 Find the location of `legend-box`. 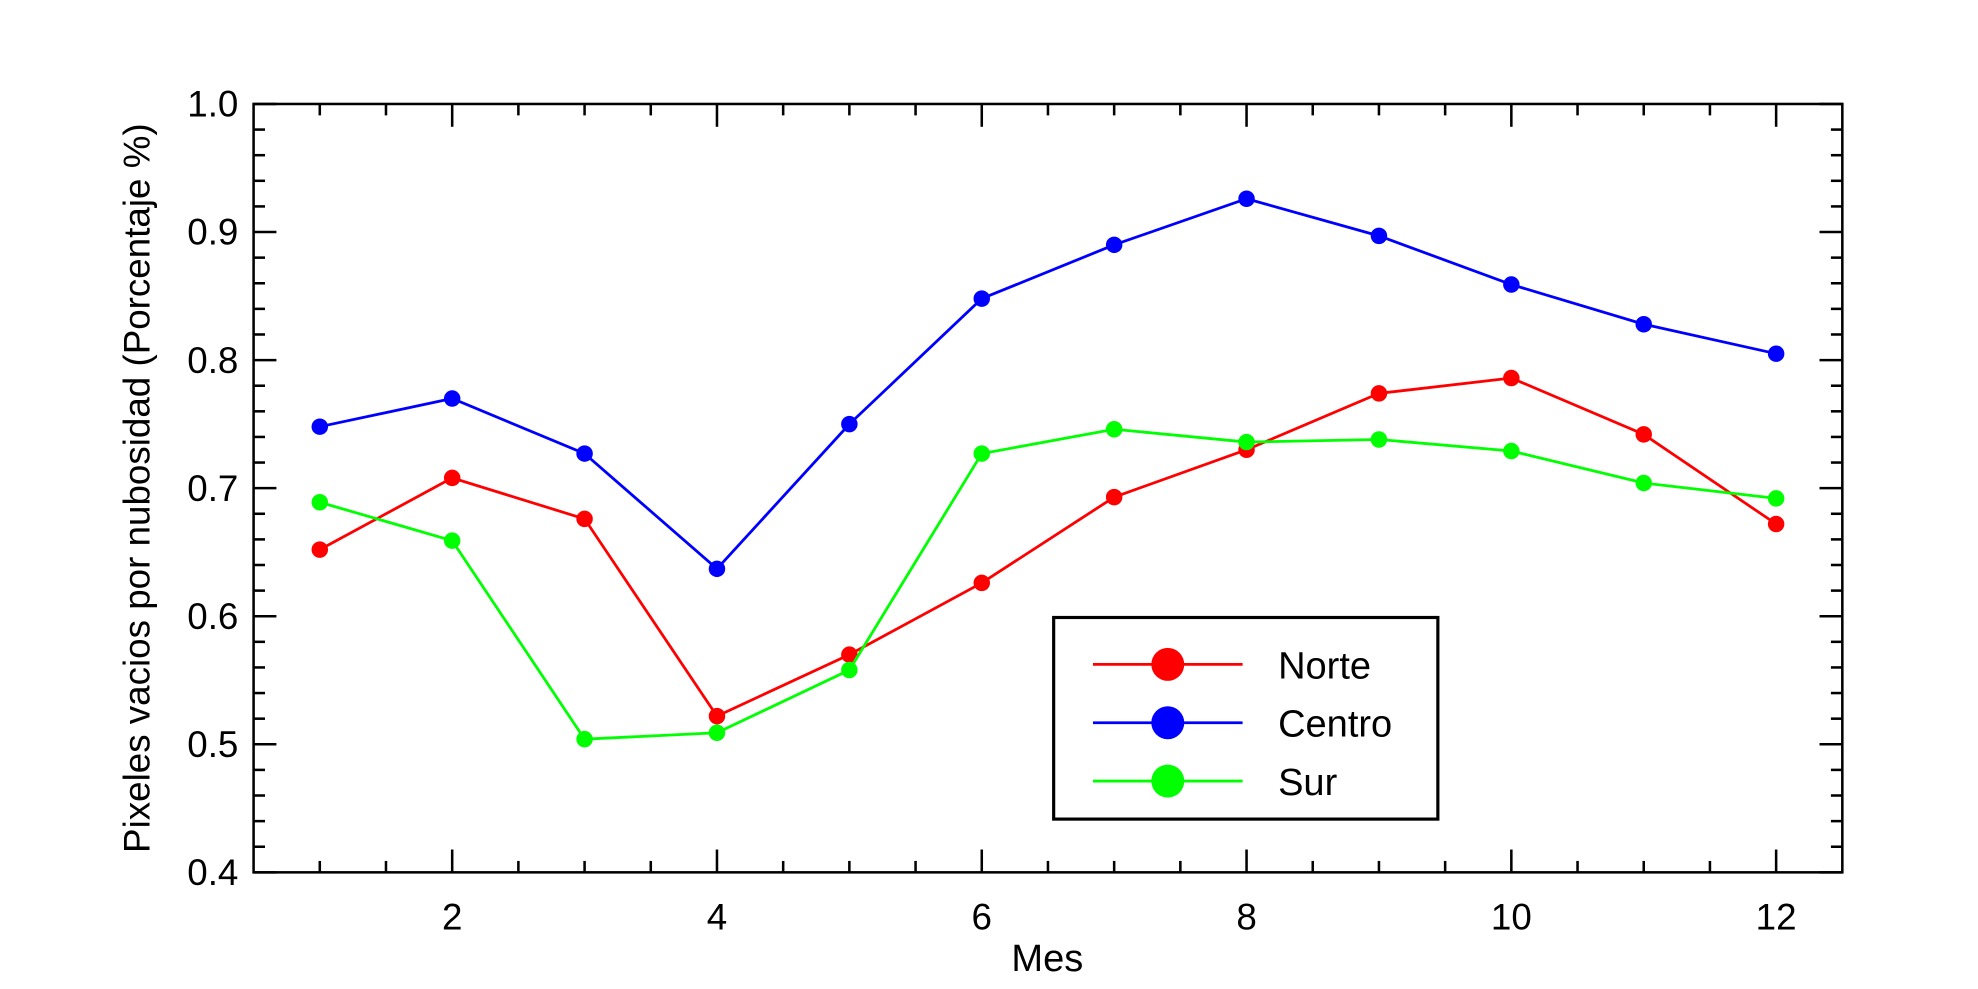

legend-box is located at coordinates (1246, 718).